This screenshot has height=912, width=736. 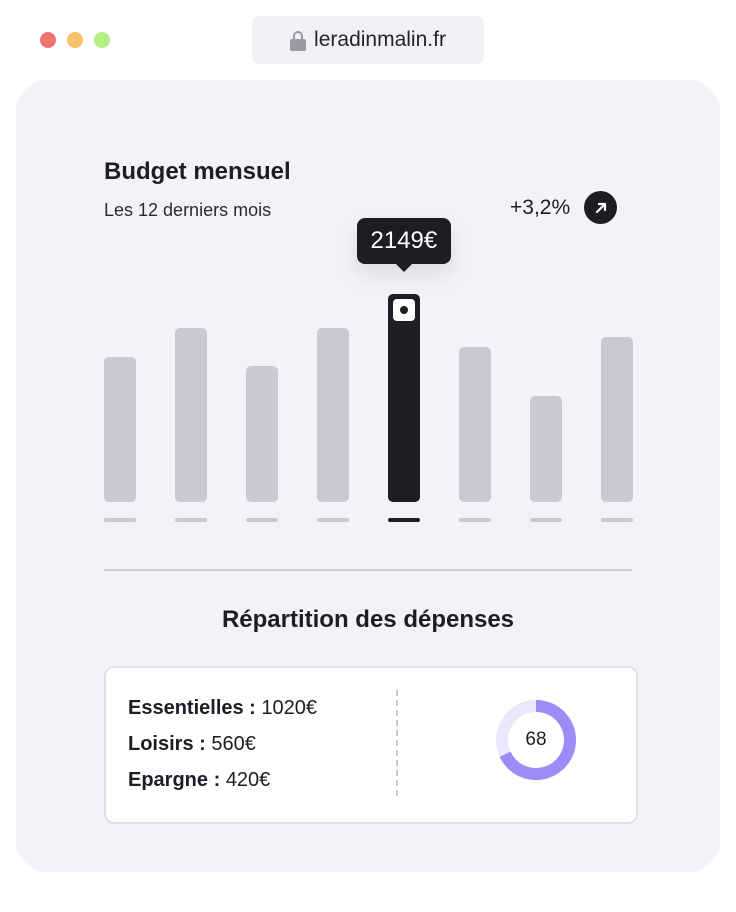 I want to click on trend-indicator: +3,2%, so click(x=564, y=207).